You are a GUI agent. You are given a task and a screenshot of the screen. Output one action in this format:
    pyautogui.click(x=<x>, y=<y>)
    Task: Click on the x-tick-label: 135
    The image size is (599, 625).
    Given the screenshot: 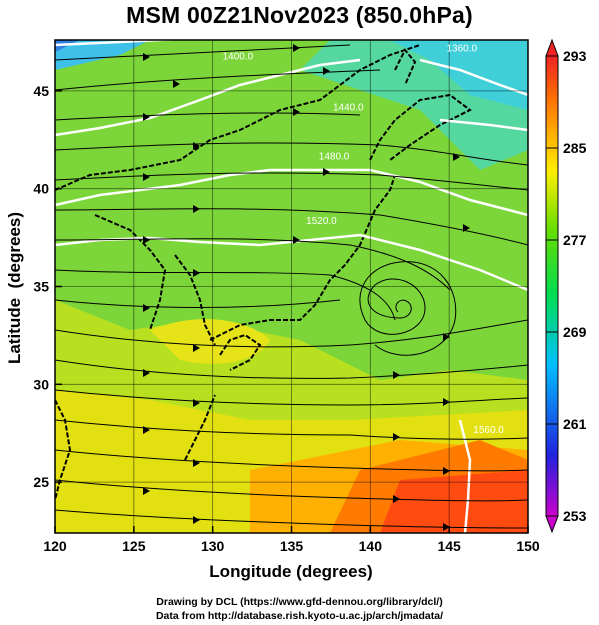 What is the action you would take?
    pyautogui.click(x=292, y=546)
    